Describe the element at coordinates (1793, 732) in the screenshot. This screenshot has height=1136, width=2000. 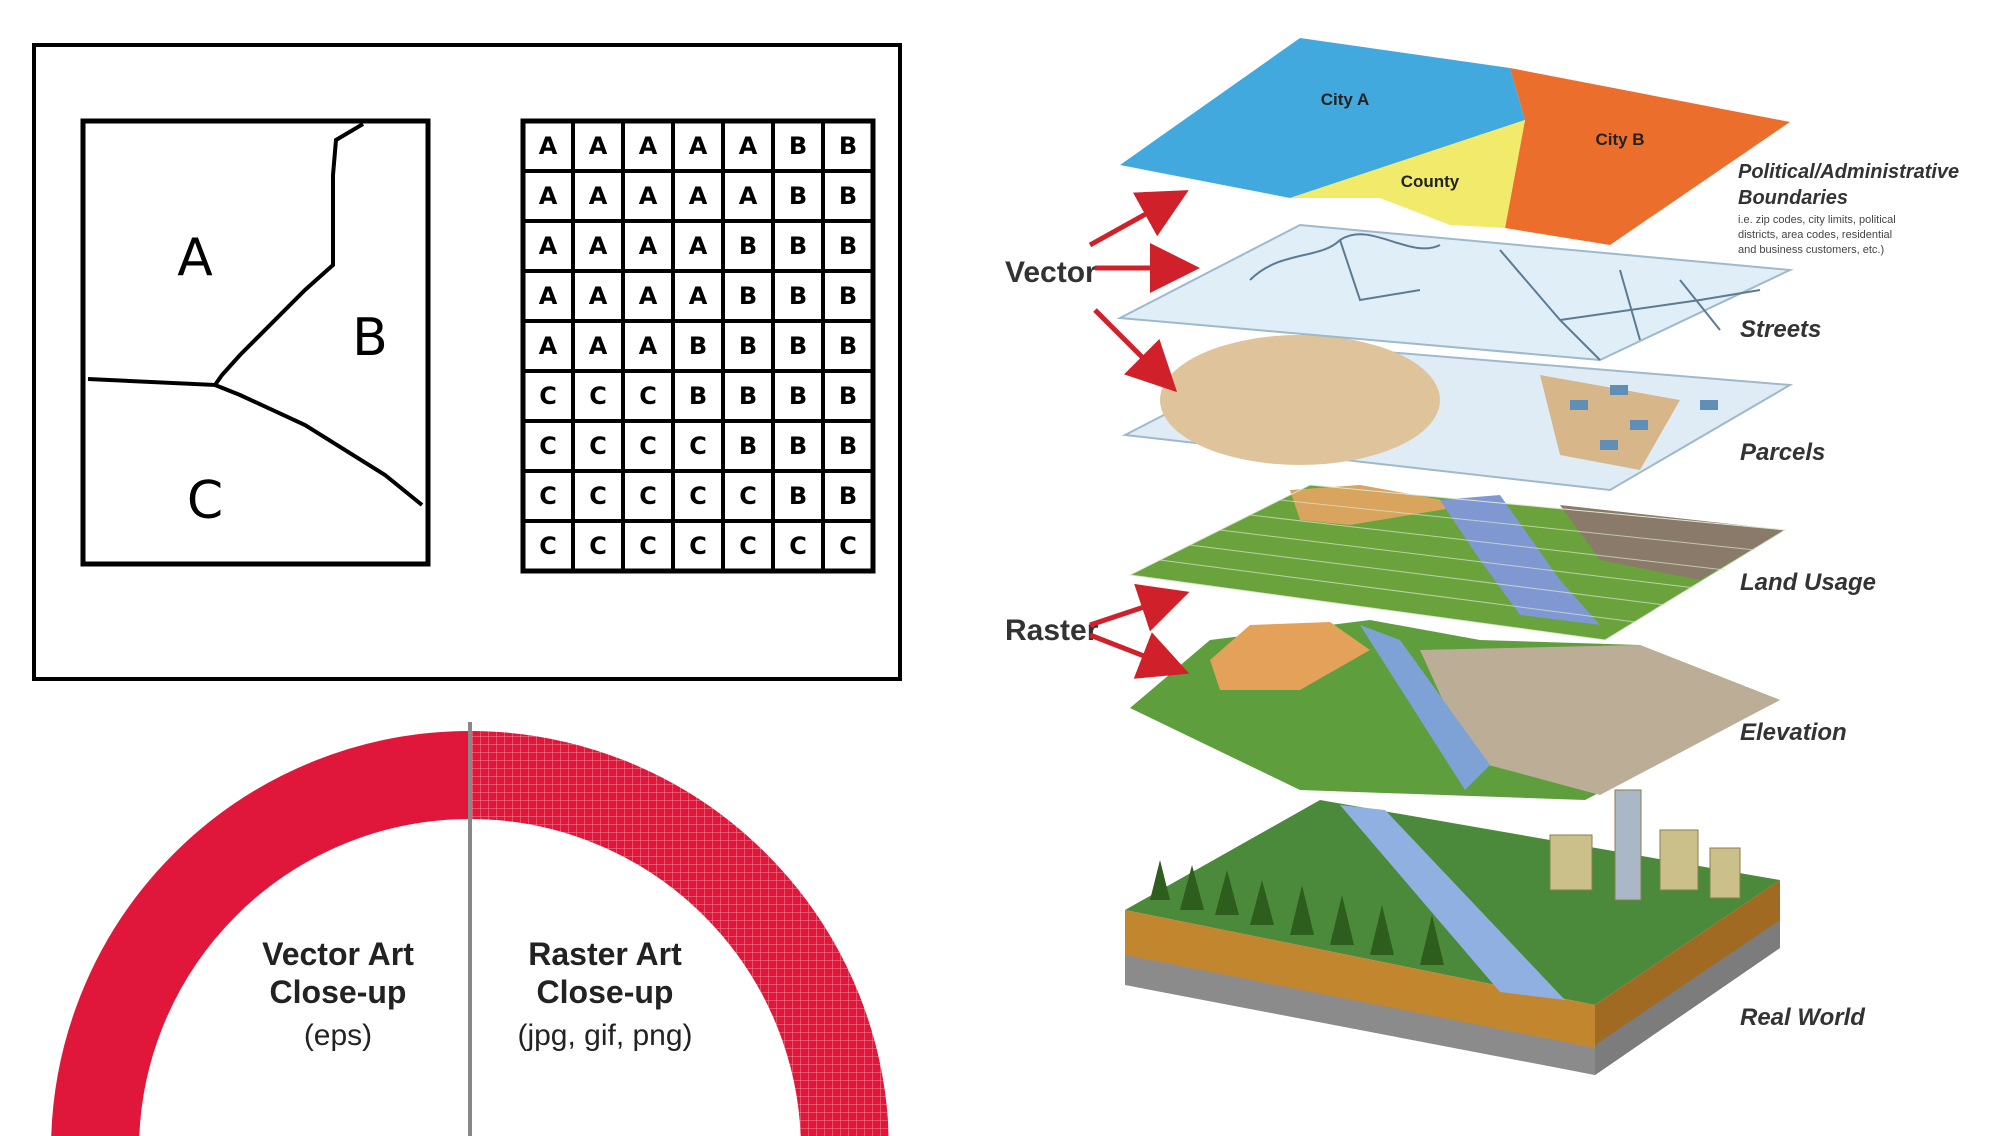
I see `layer-label-elevation: Elevation` at that location.